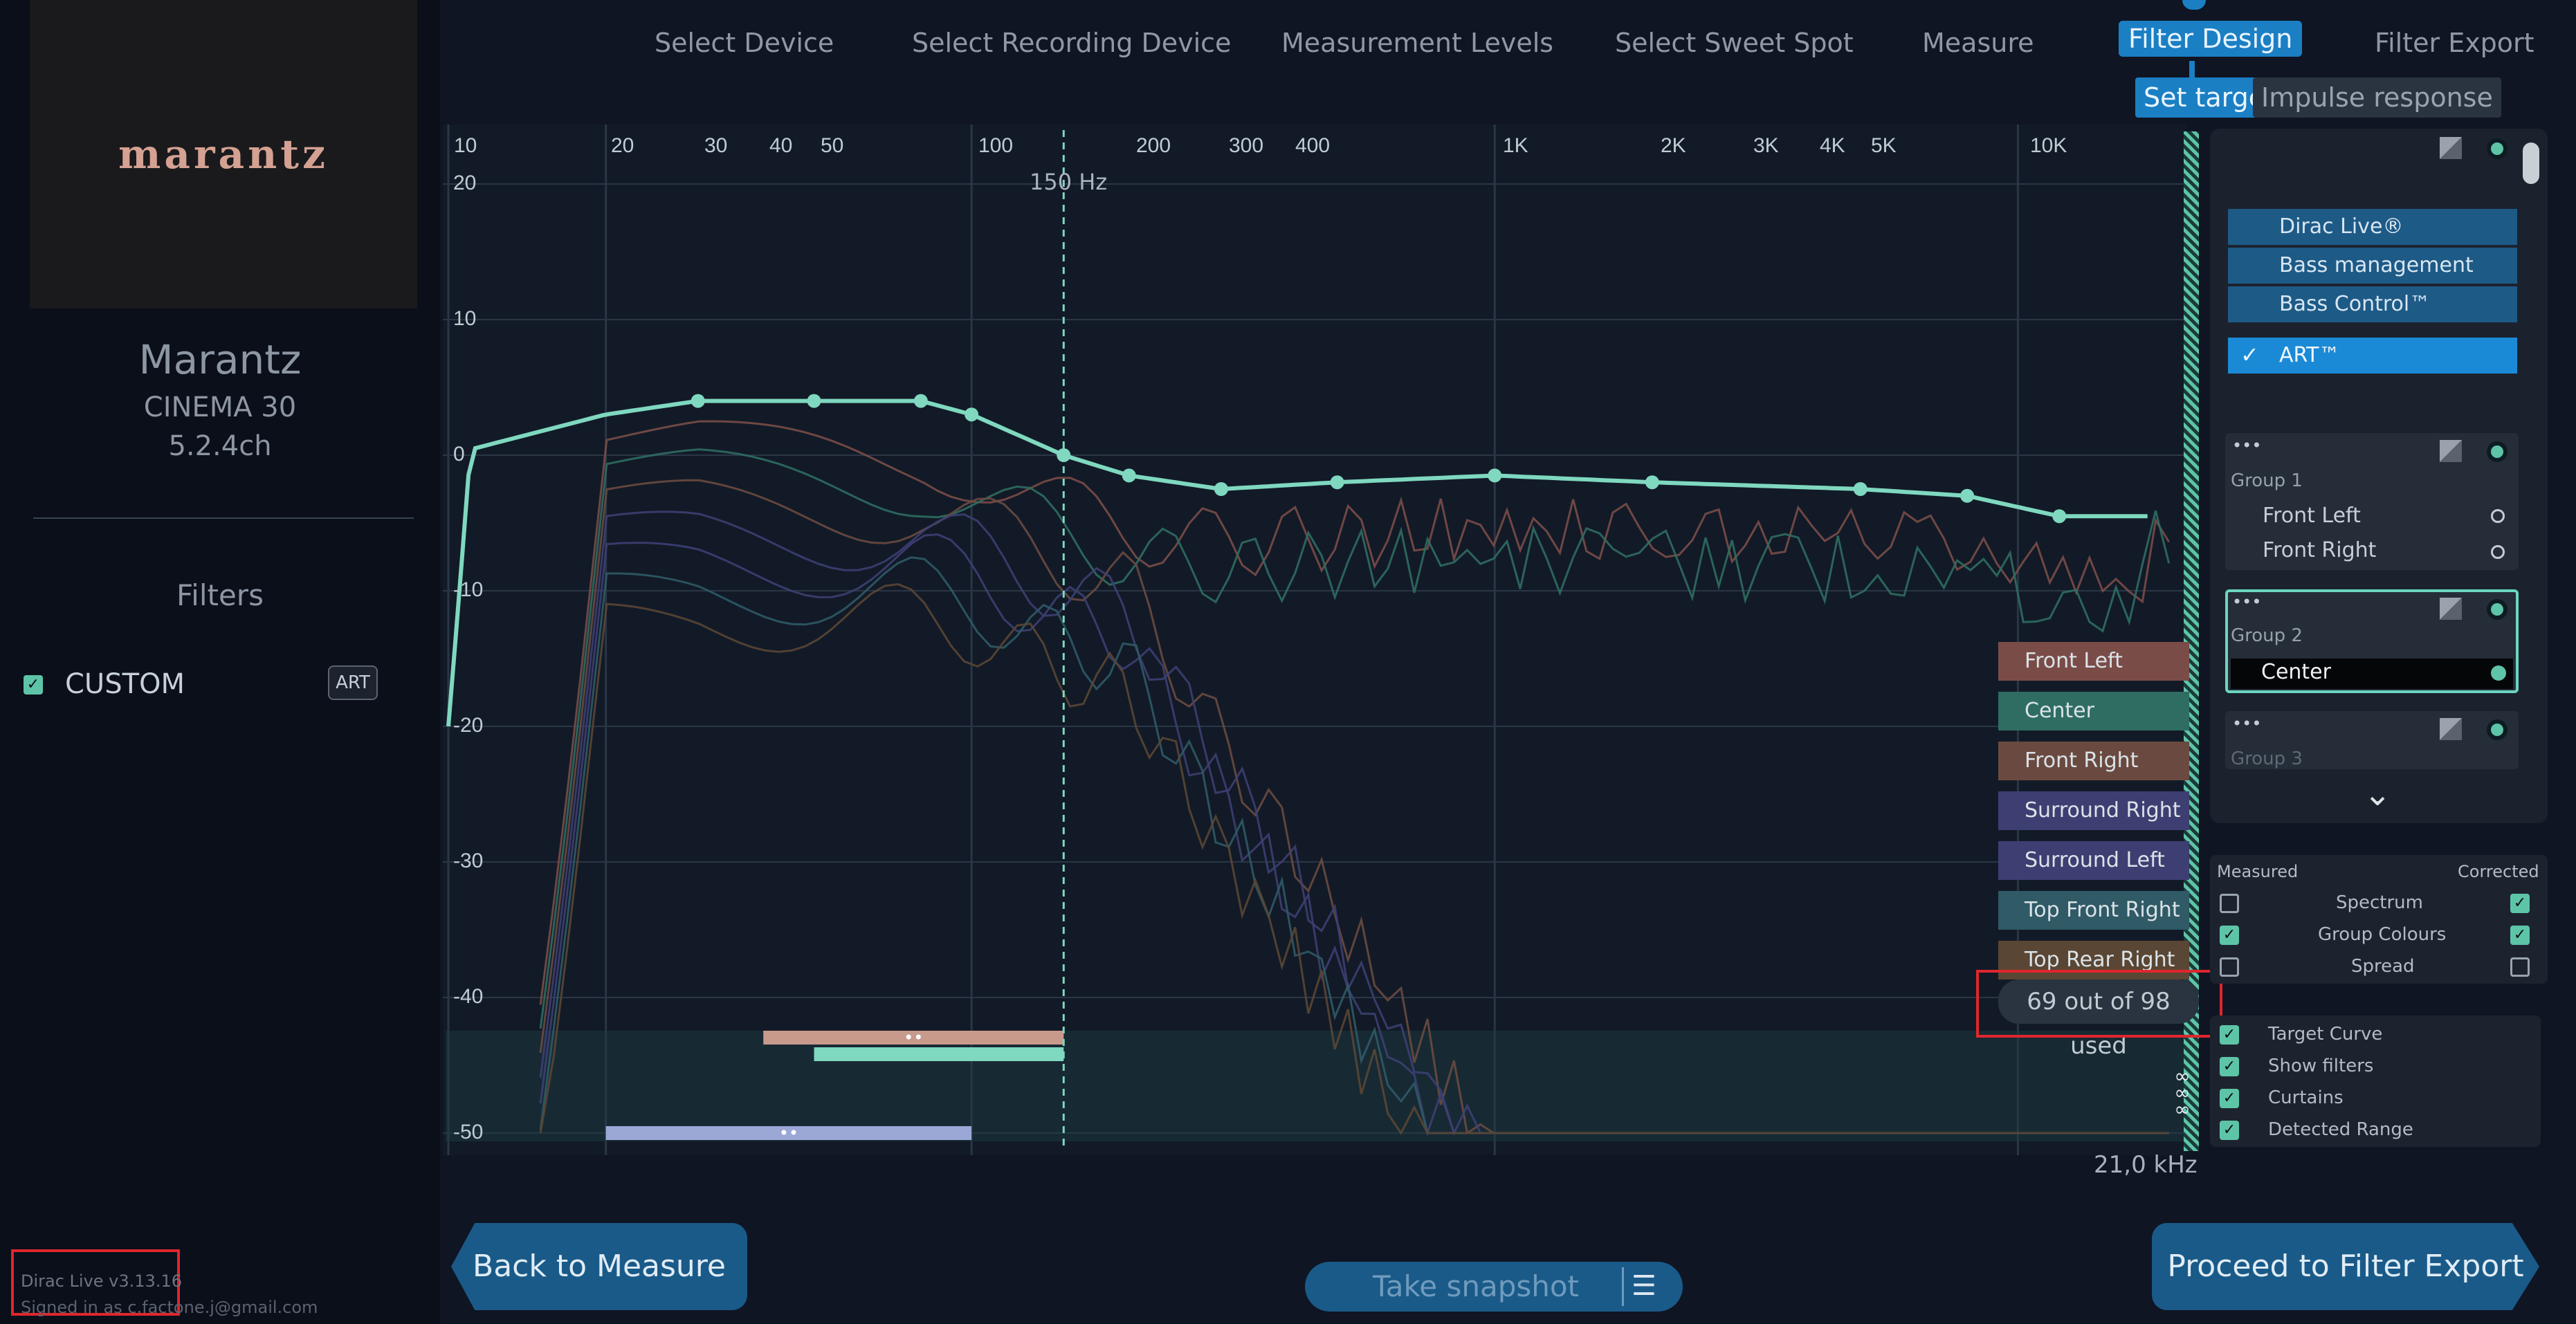 This screenshot has height=1324, width=2576. What do you see at coordinates (939, 1054) in the screenshot?
I see `filter-band` at bounding box center [939, 1054].